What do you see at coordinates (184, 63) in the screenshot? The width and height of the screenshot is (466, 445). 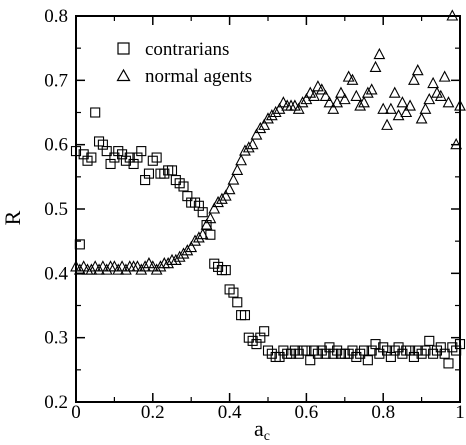 I see `legend: contrarians normal agents` at bounding box center [184, 63].